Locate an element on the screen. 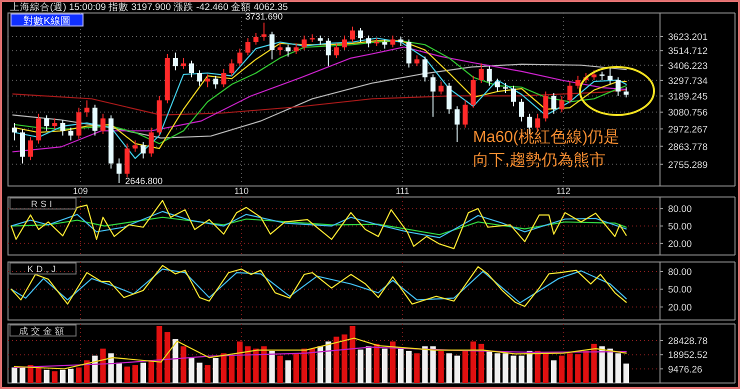 The image size is (740, 389). annotation: 向下,趨勢仍為熊市 is located at coordinates (539, 160).